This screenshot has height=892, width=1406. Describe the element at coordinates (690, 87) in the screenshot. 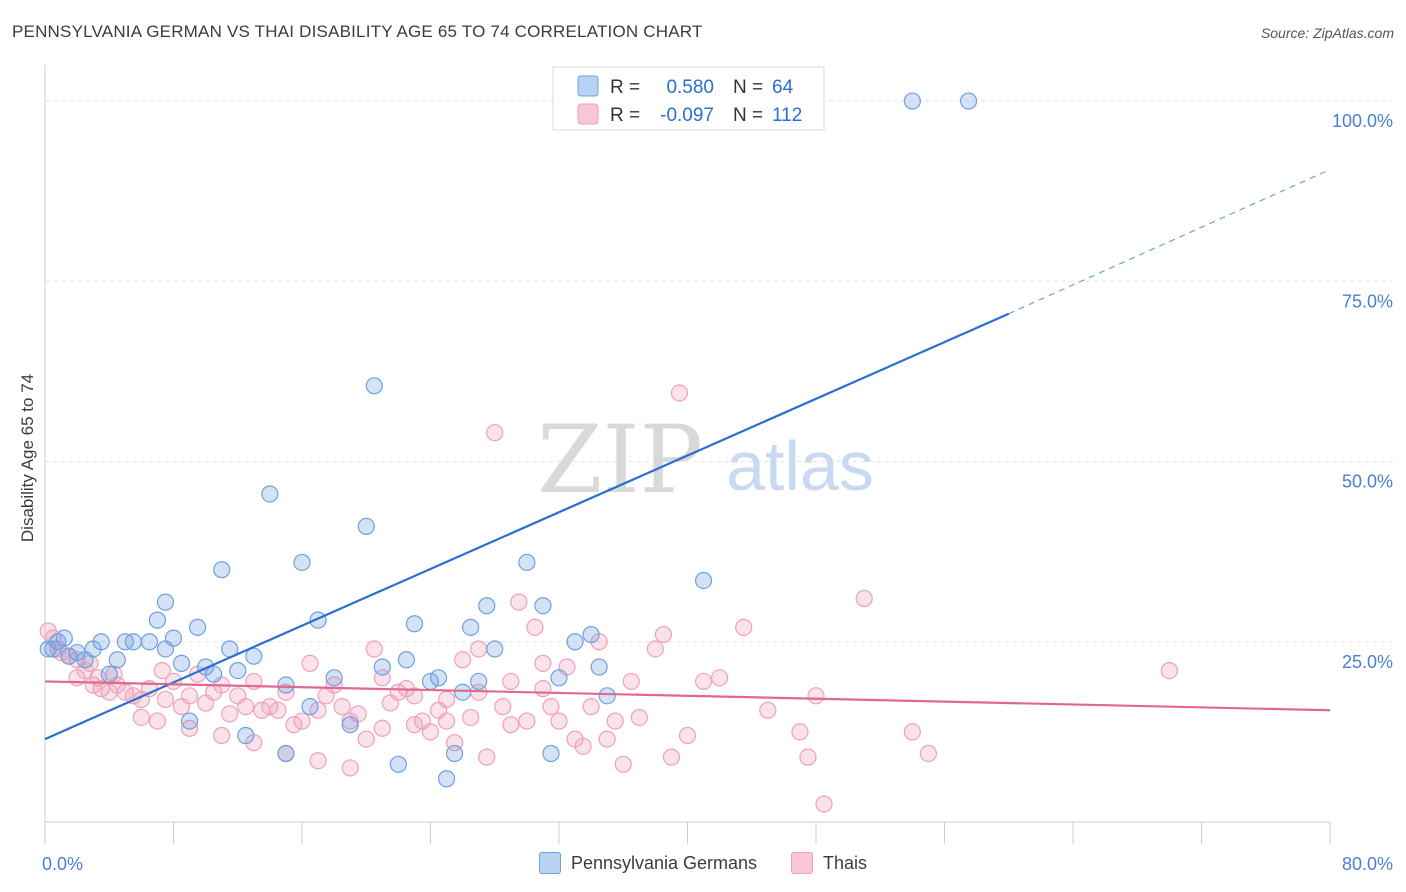

I see `stats-r-value: 0.580` at that location.